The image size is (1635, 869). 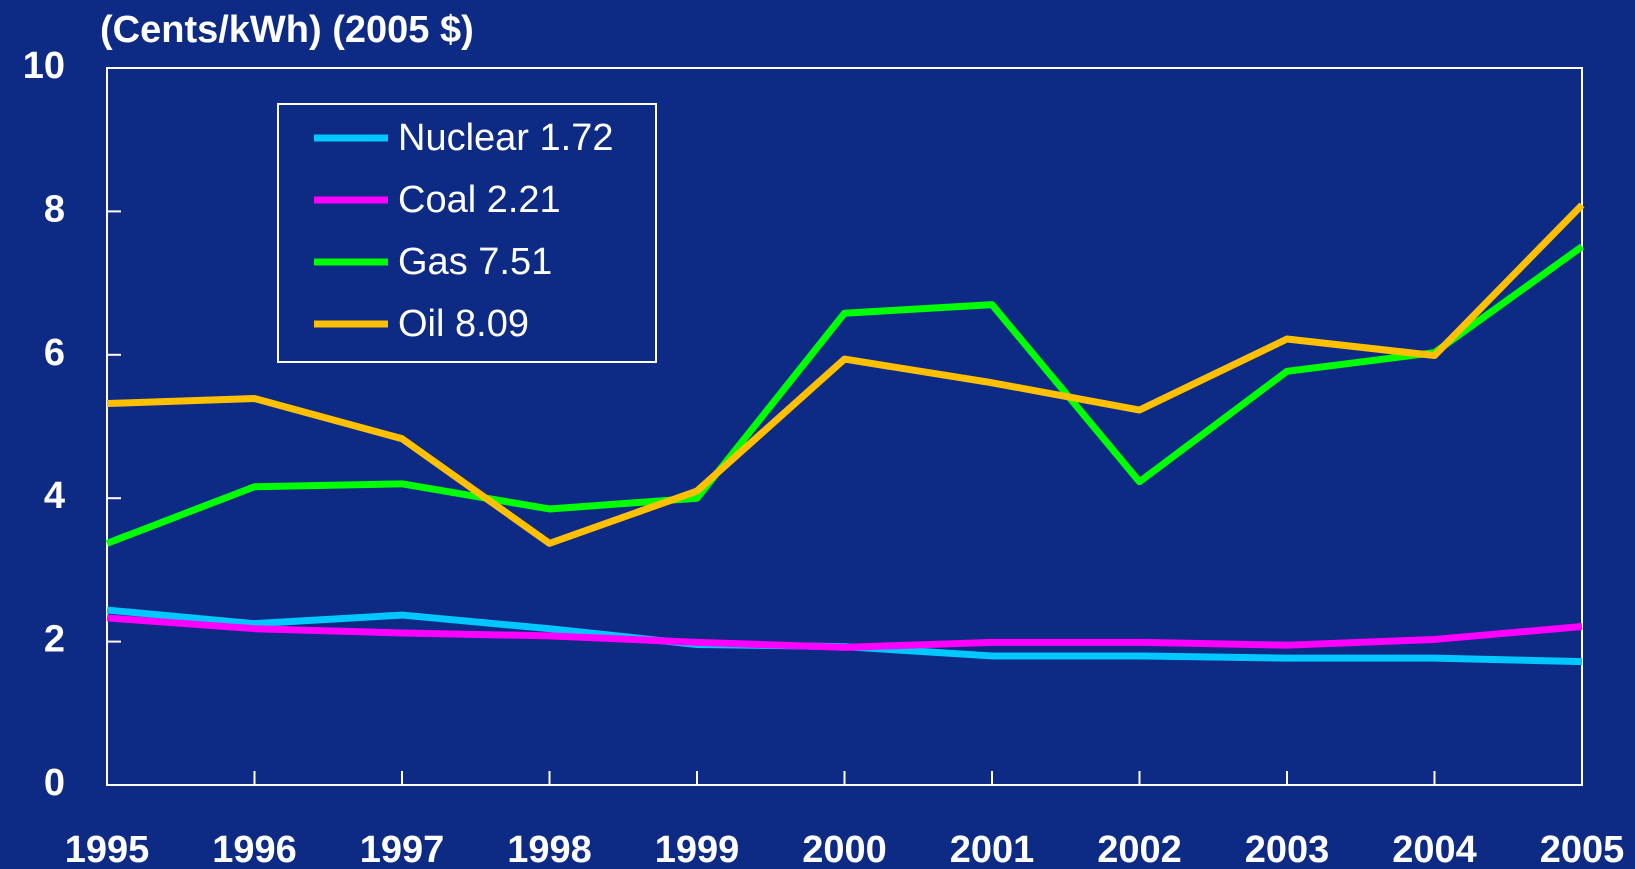 What do you see at coordinates (54, 353) in the screenshot?
I see `y-tick-label: 6` at bounding box center [54, 353].